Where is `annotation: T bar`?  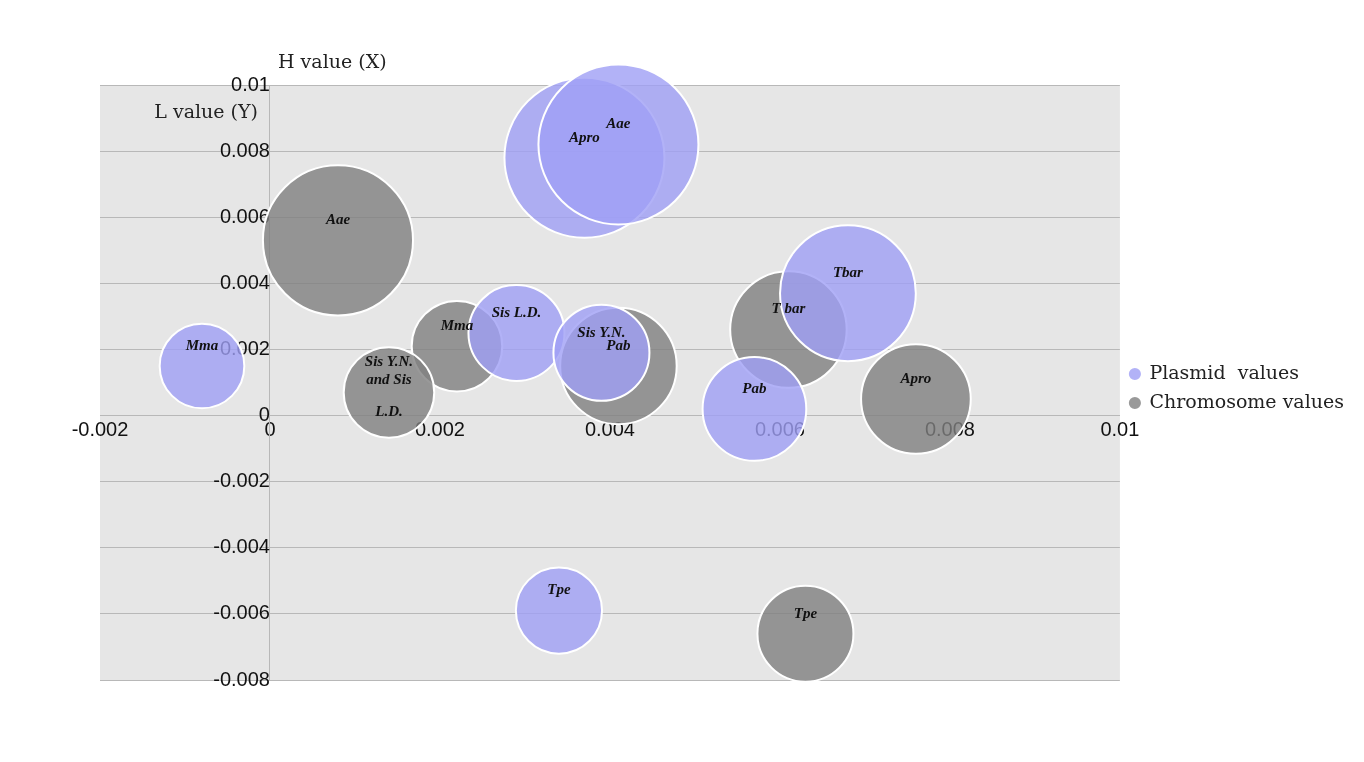
annotation: T bar is located at coordinates (788, 308).